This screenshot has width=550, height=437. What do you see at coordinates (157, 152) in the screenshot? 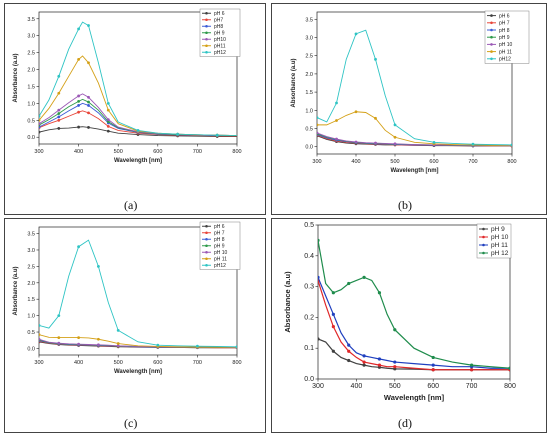
I see `x-tick-label: 600` at bounding box center [157, 152].